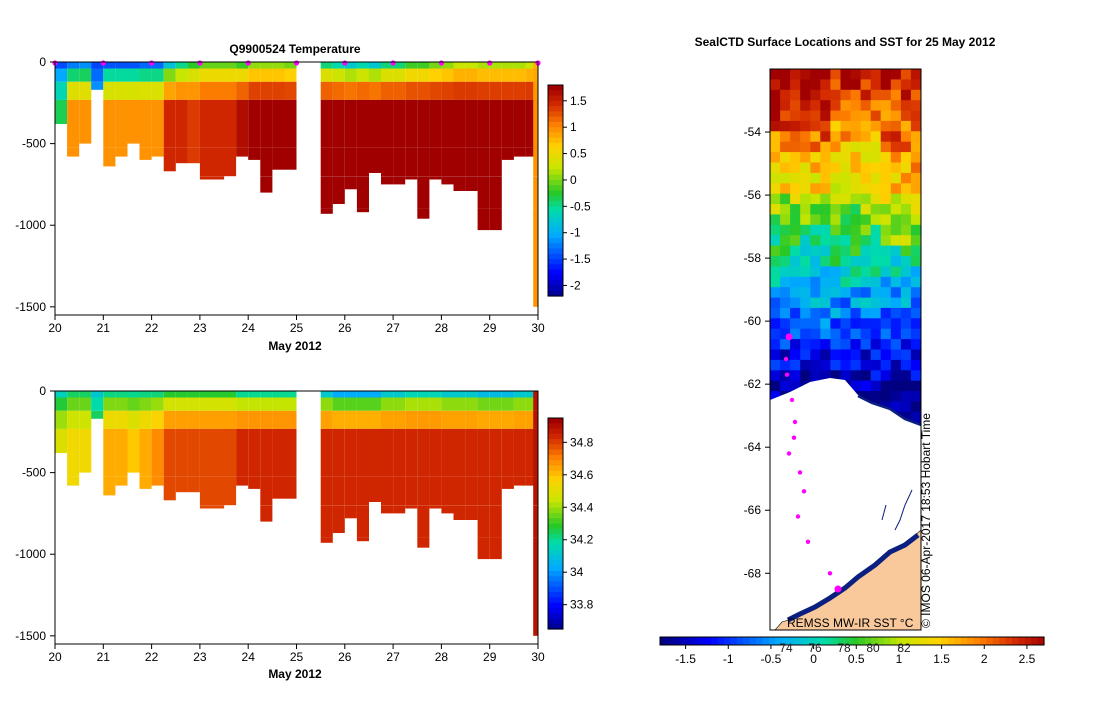 This screenshot has height=705, width=1099. What do you see at coordinates (889, 410) in the screenshot?
I see `ice-edge-margin` at bounding box center [889, 410].